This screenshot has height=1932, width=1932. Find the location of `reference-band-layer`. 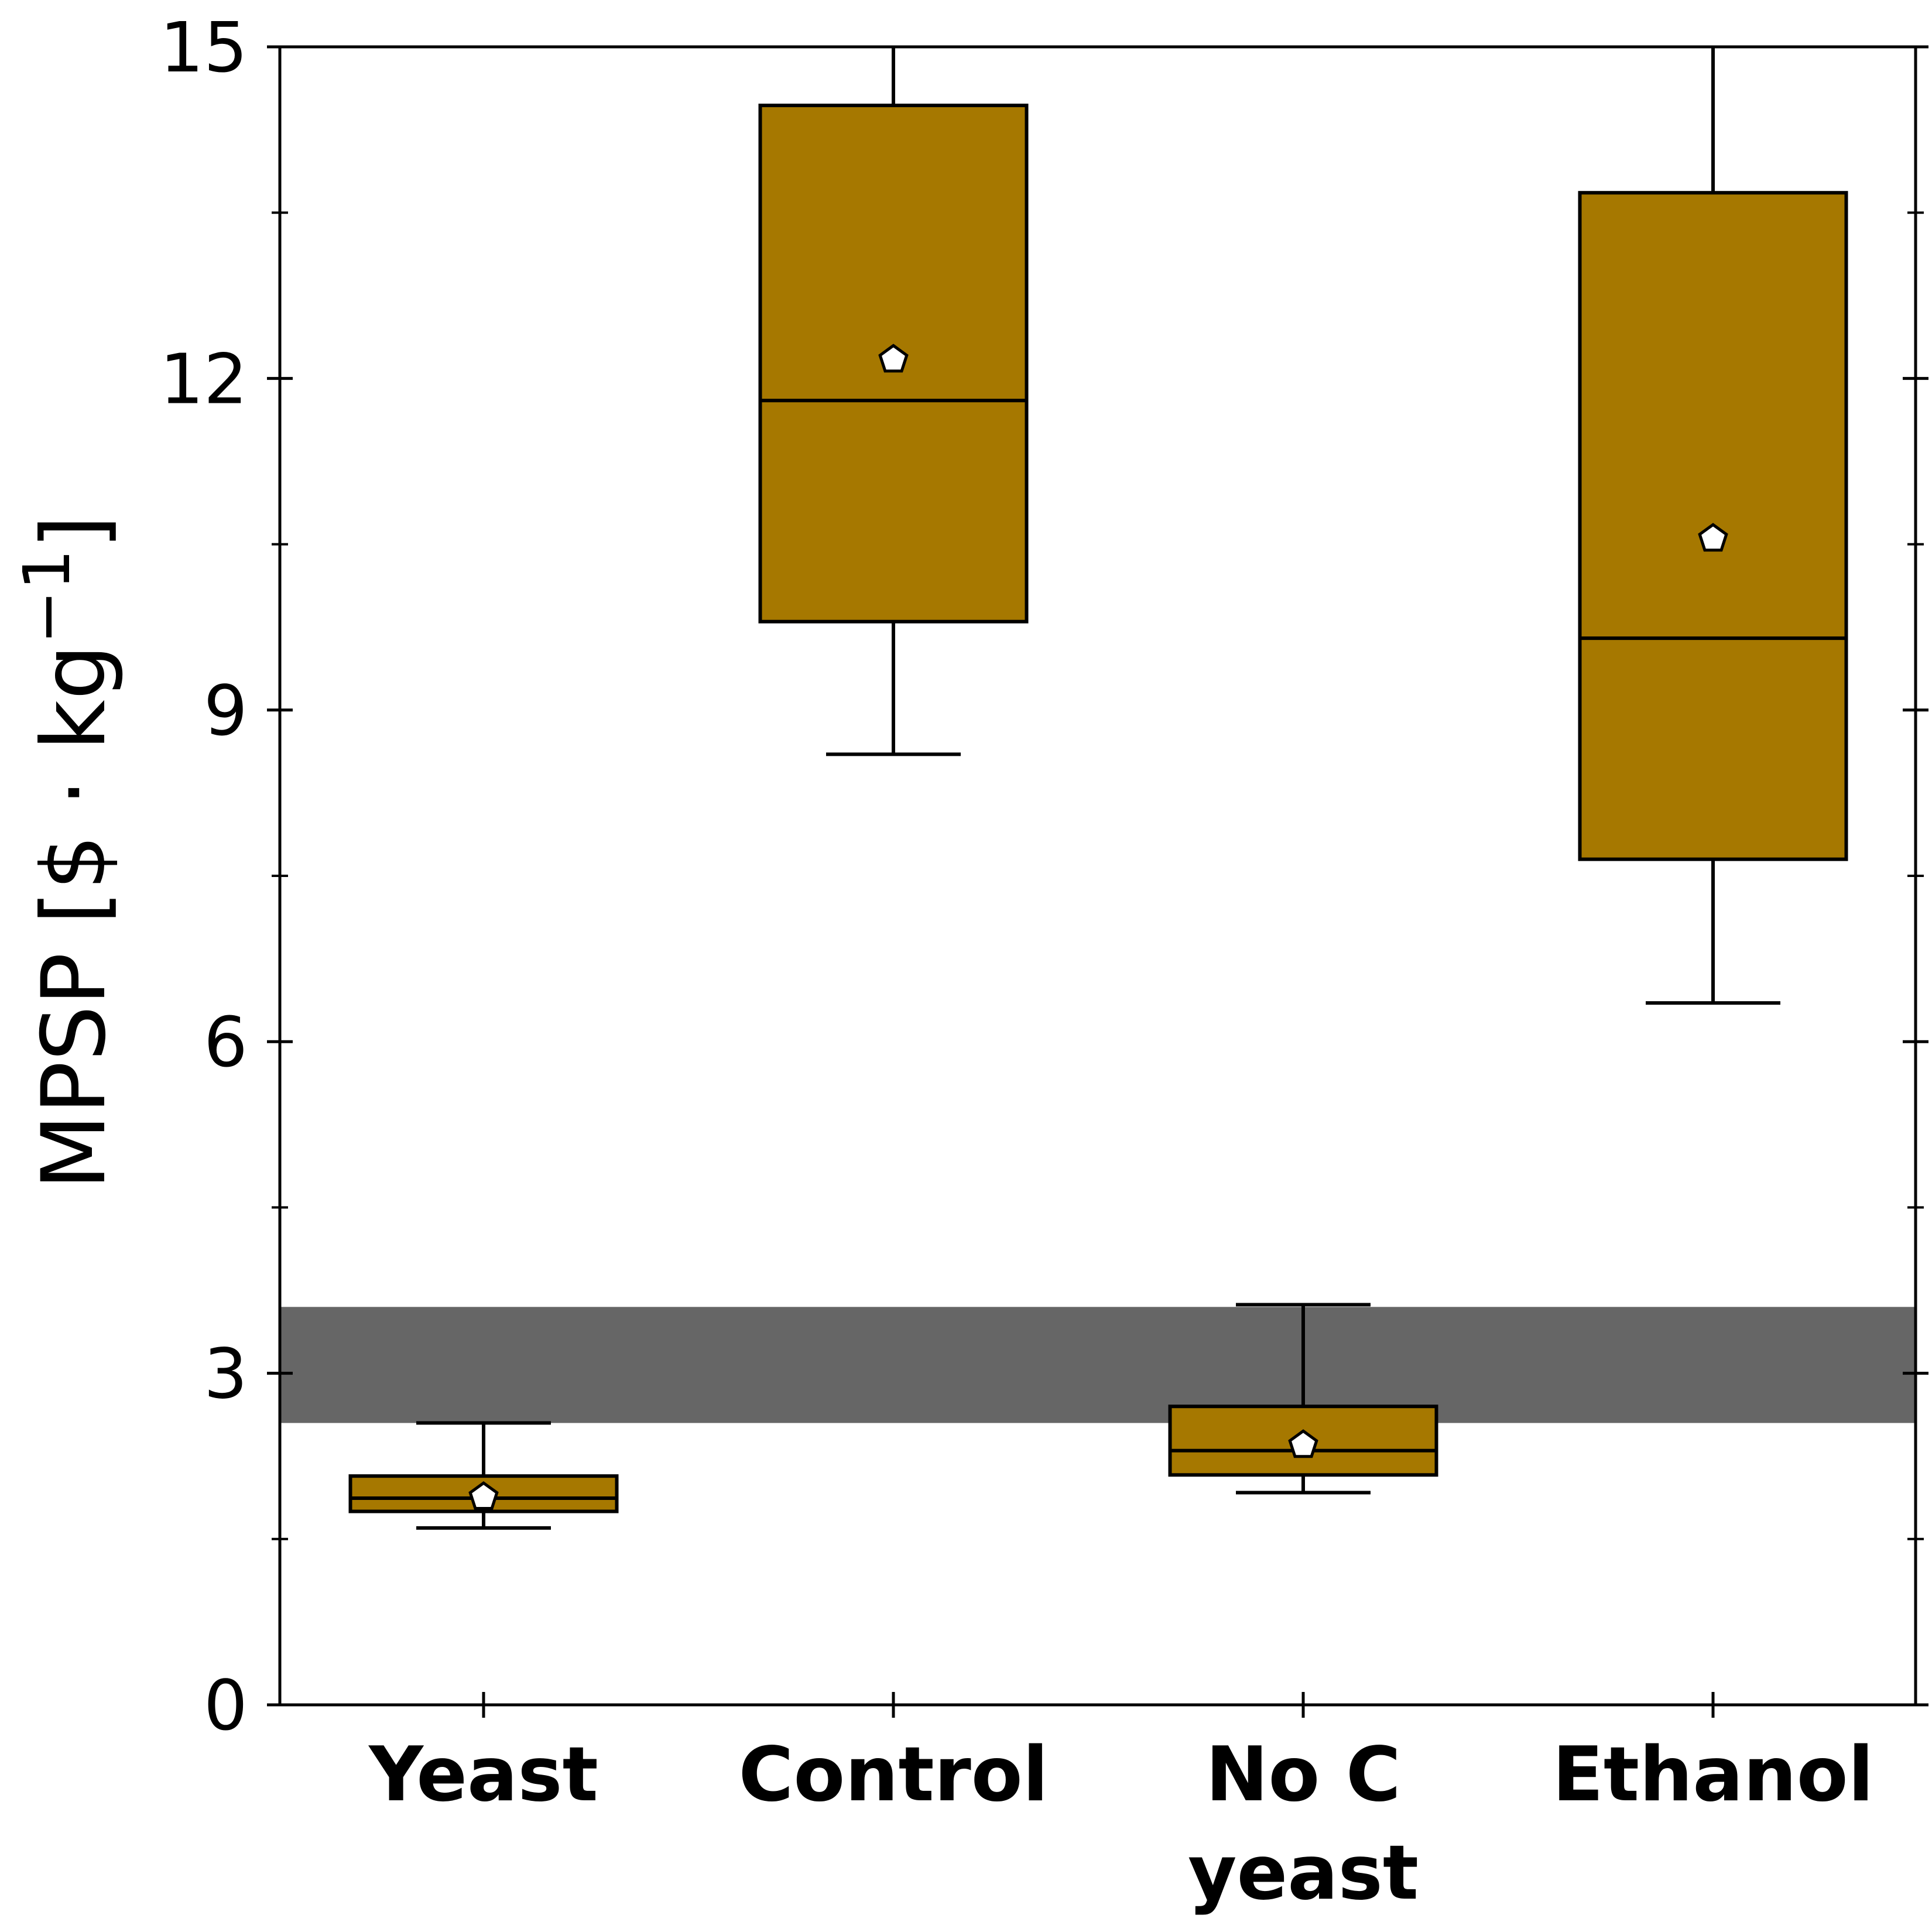

reference-band-layer is located at coordinates (1098, 1365).